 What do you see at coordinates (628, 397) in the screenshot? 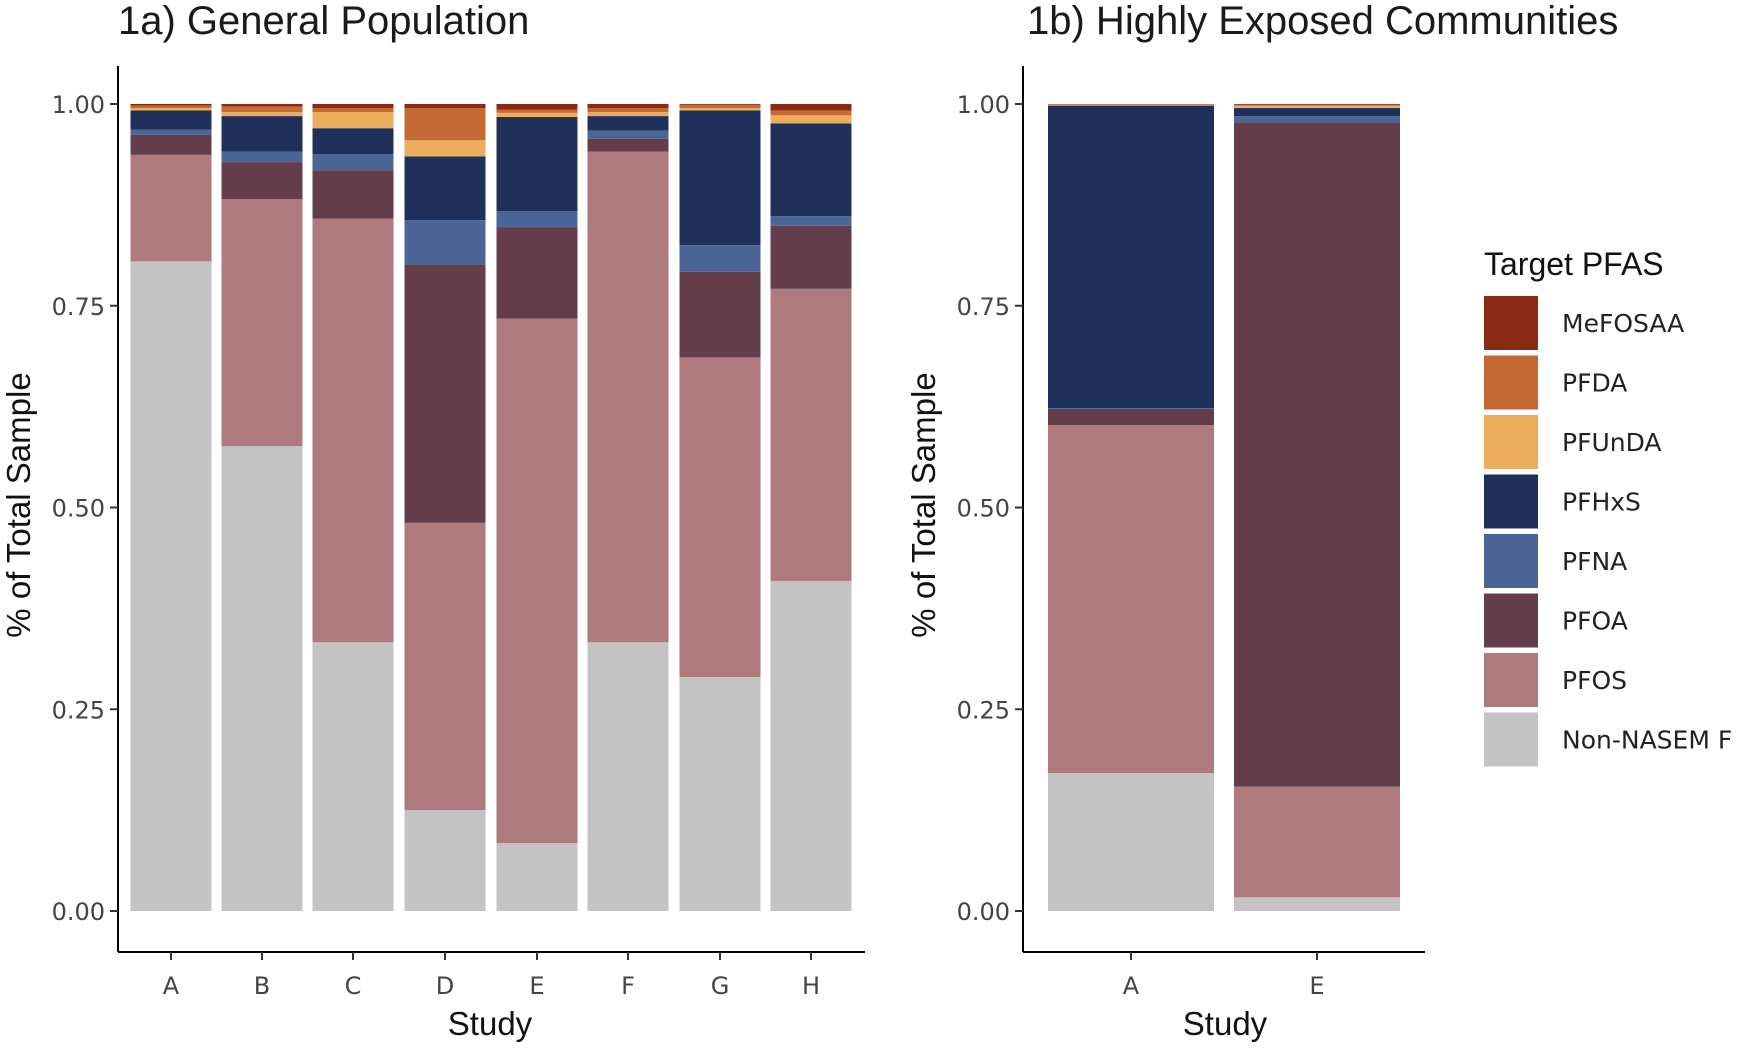
I see `bar-segment-a-F-pfos` at bounding box center [628, 397].